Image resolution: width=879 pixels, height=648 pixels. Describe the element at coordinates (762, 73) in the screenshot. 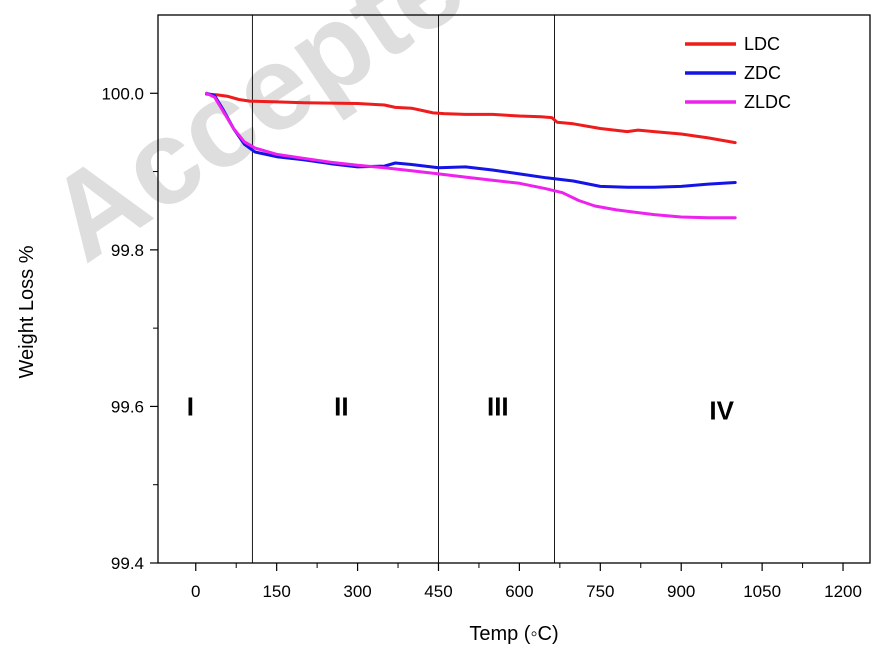

I see `legend-label: ZDC` at that location.